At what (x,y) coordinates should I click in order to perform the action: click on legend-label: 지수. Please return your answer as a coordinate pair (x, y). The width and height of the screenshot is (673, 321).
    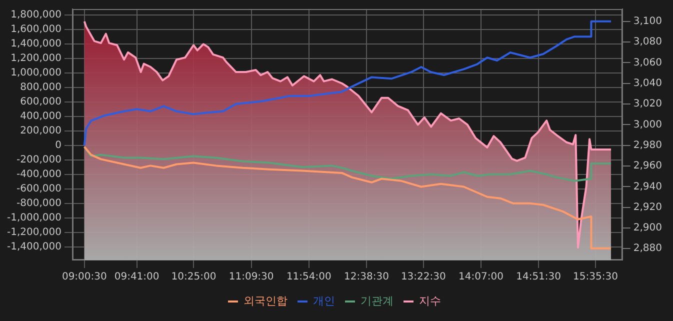
    Looking at the image, I should click on (430, 301).